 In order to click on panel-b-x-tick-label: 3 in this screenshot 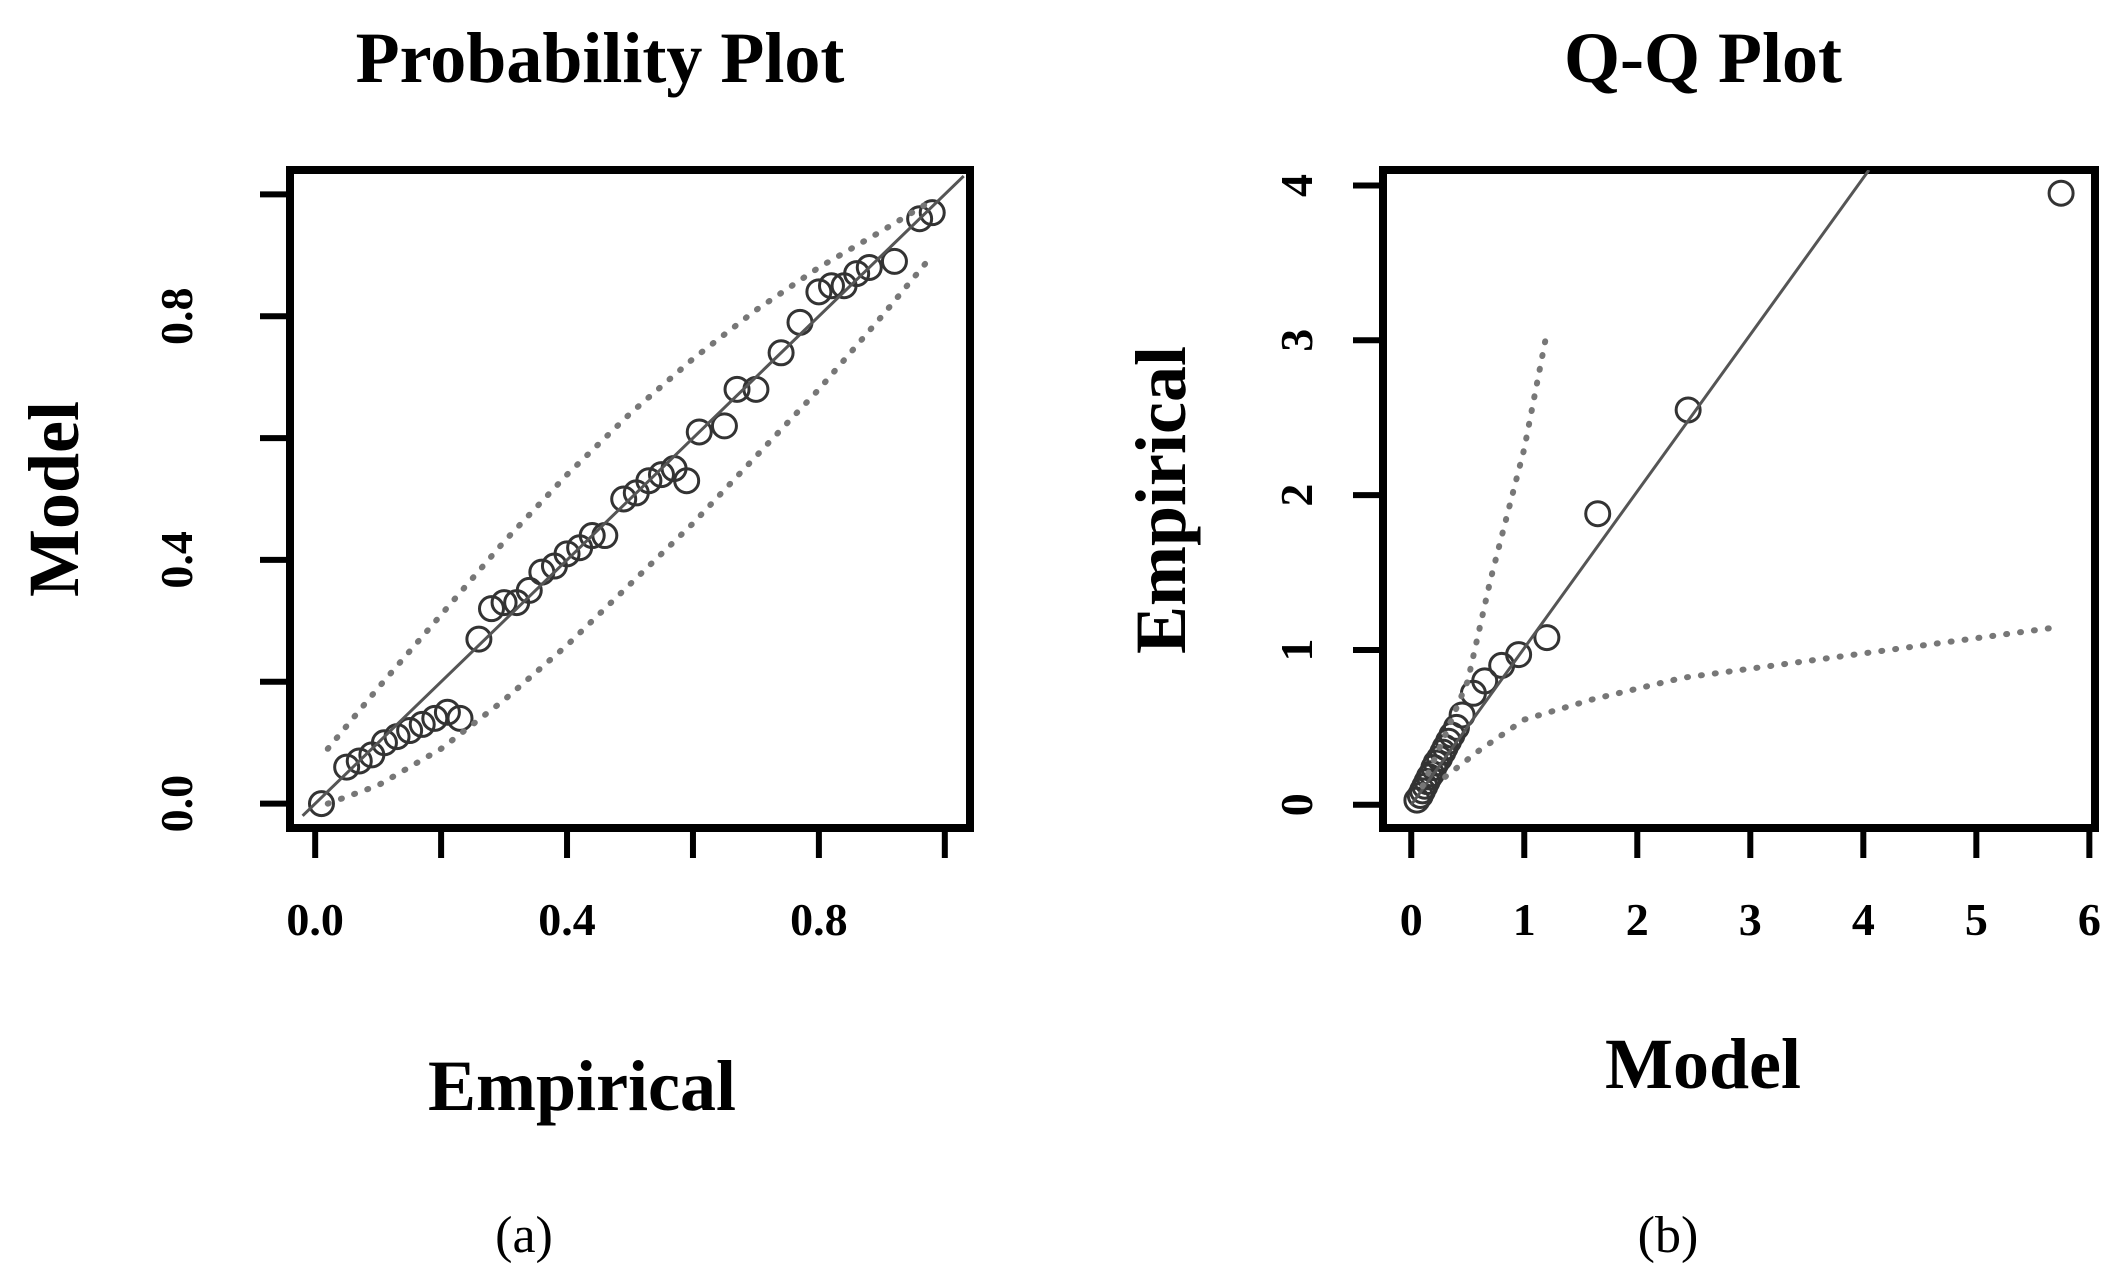, I will do `click(1750, 919)`.